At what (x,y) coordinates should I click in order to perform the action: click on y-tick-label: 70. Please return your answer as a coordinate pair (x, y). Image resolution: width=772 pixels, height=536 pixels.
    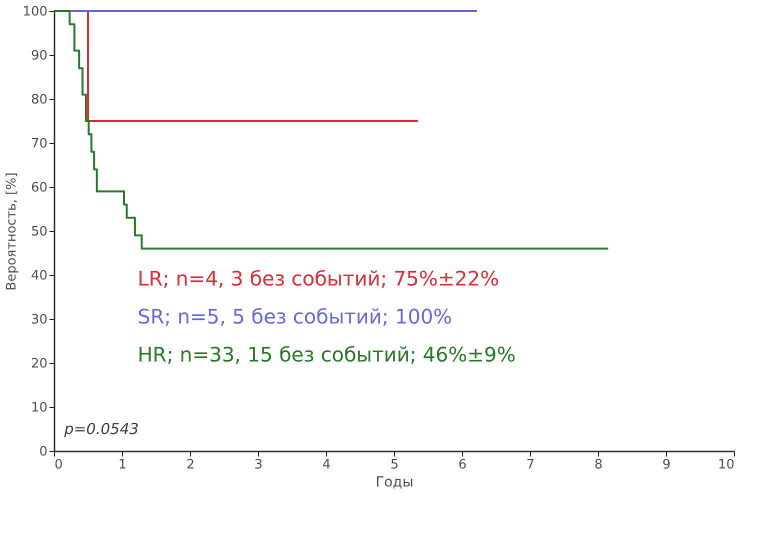
    Looking at the image, I should click on (39, 144).